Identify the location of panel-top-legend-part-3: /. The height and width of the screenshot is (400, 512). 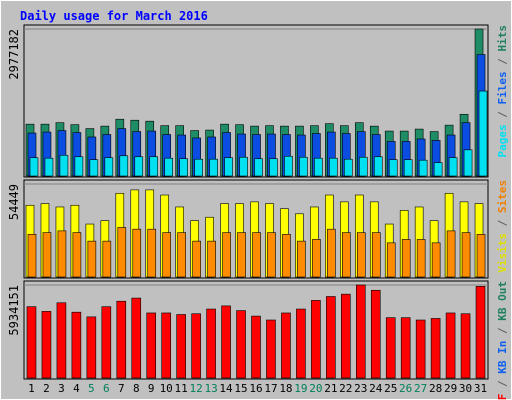
(502, 62).